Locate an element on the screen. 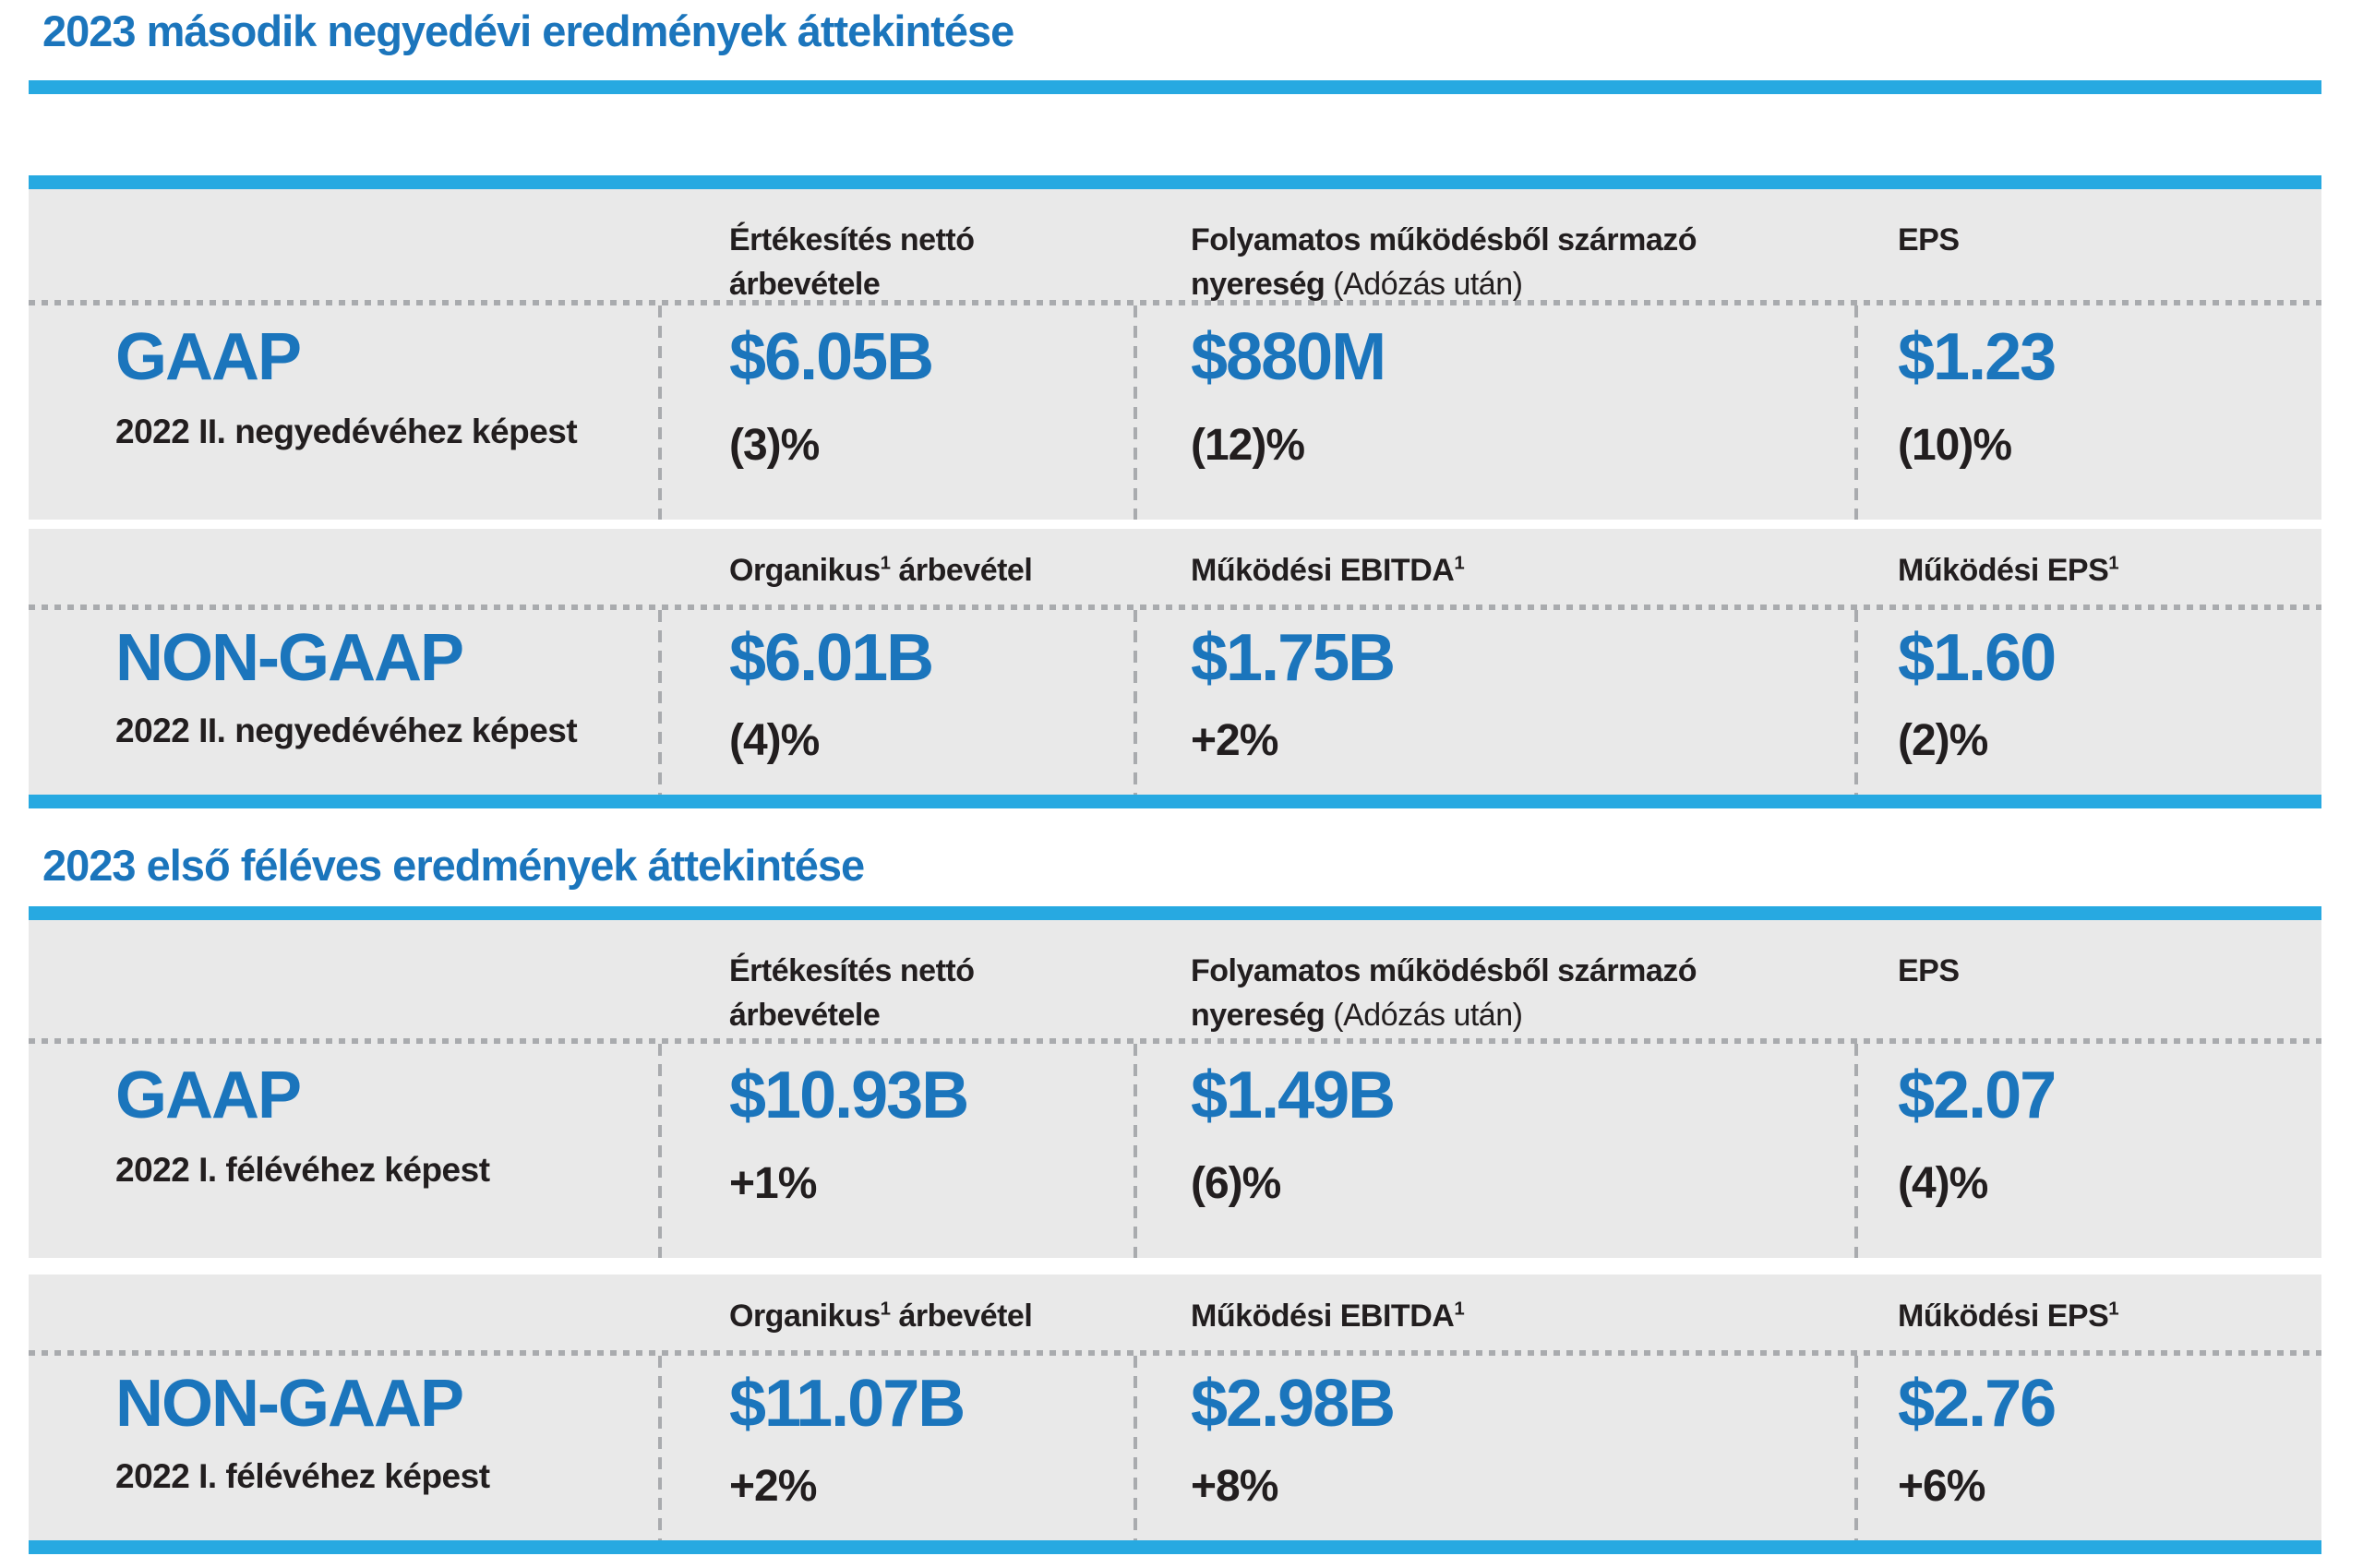 This screenshot has width=2363, height=1568. h1-header-operating-eps: Működési EPS1 is located at coordinates (2089, 1312).